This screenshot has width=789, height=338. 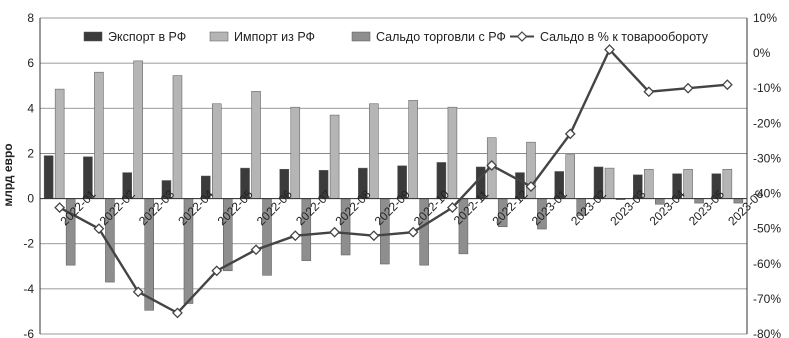 What do you see at coordinates (767, 332) in the screenshot?
I see `y2-tick-label: -80%` at bounding box center [767, 332].